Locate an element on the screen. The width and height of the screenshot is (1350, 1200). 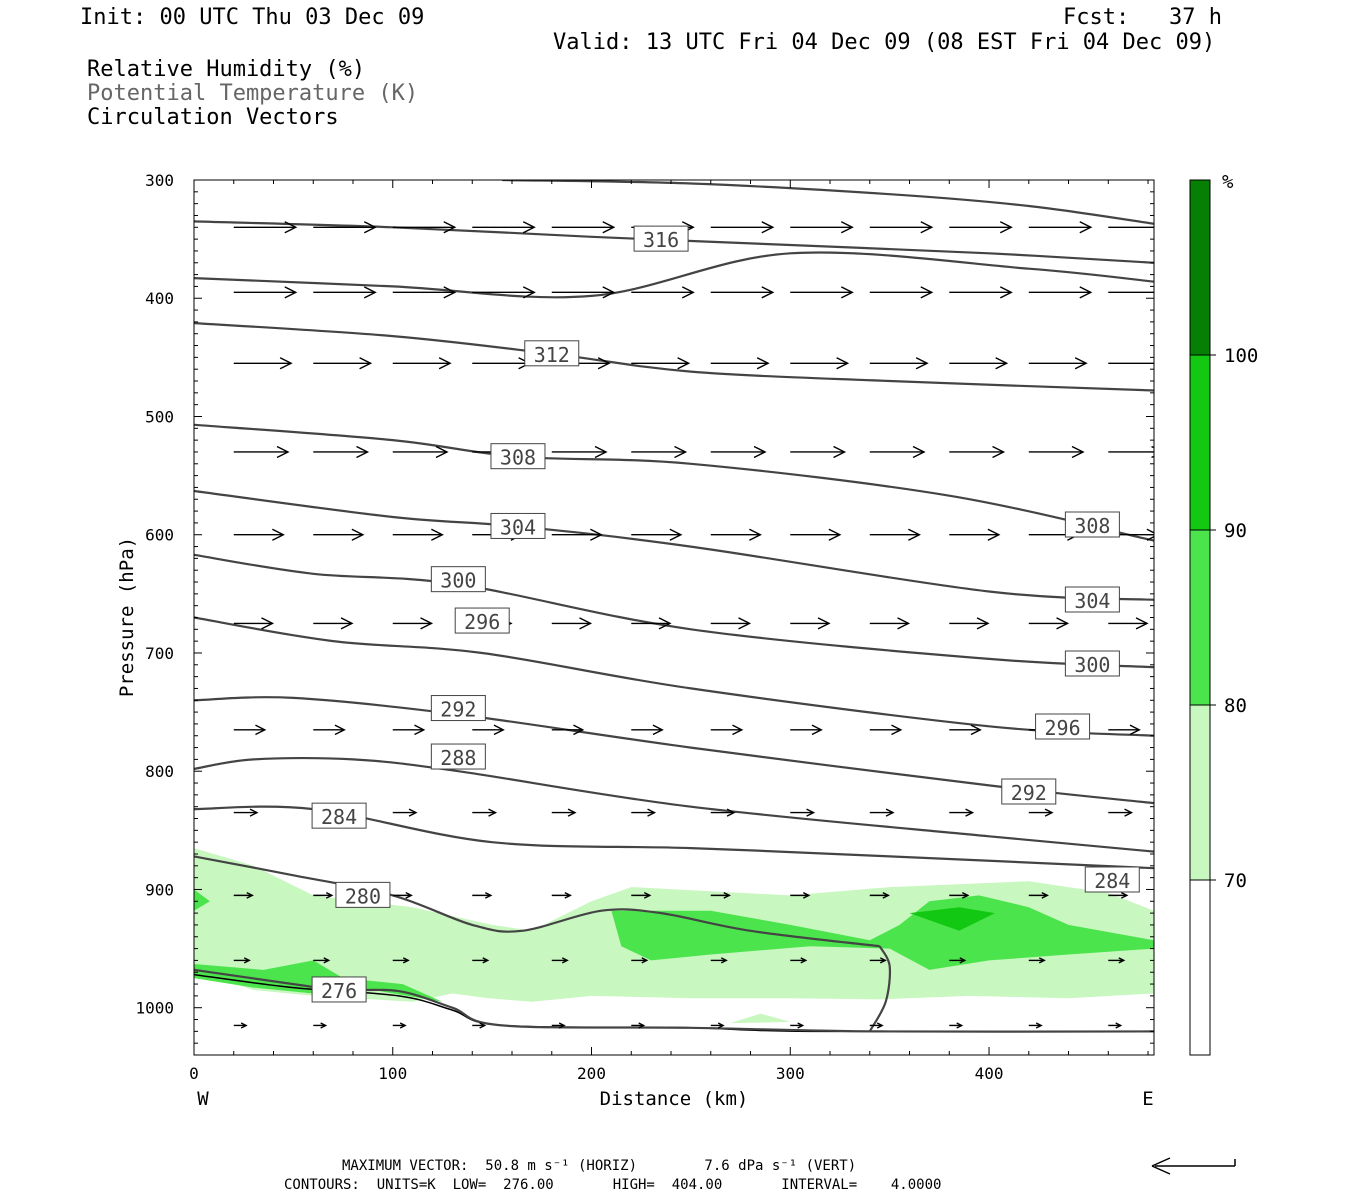
x-east-label: E is located at coordinates (1147, 1099).